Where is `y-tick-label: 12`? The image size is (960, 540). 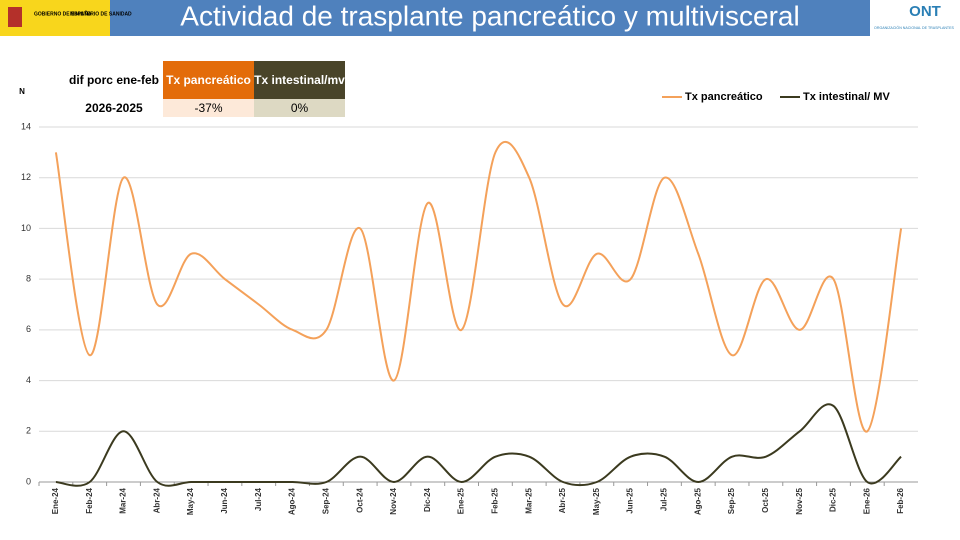 y-tick-label: 12 is located at coordinates (26, 177).